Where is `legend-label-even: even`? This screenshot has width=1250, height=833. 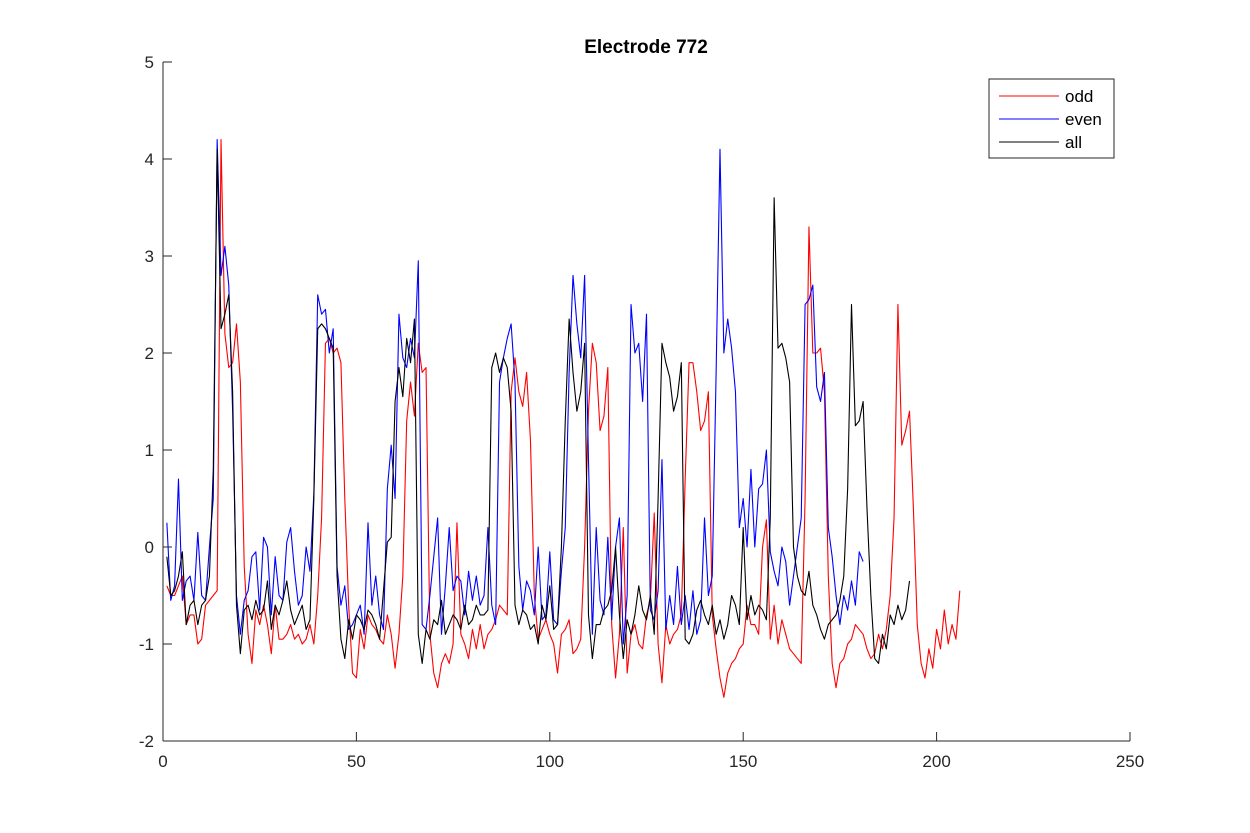
legend-label-even: even is located at coordinates (1083, 119).